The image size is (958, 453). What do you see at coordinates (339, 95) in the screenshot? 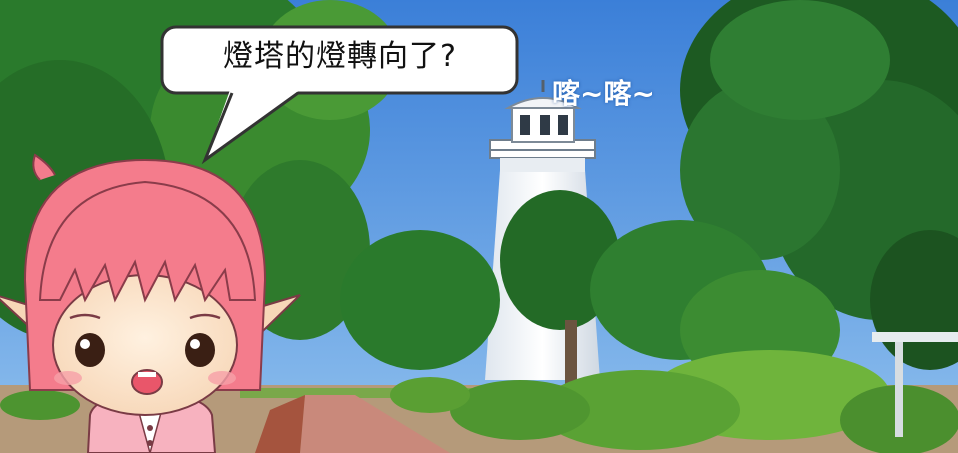
I see `speech-bubble` at bounding box center [339, 95].